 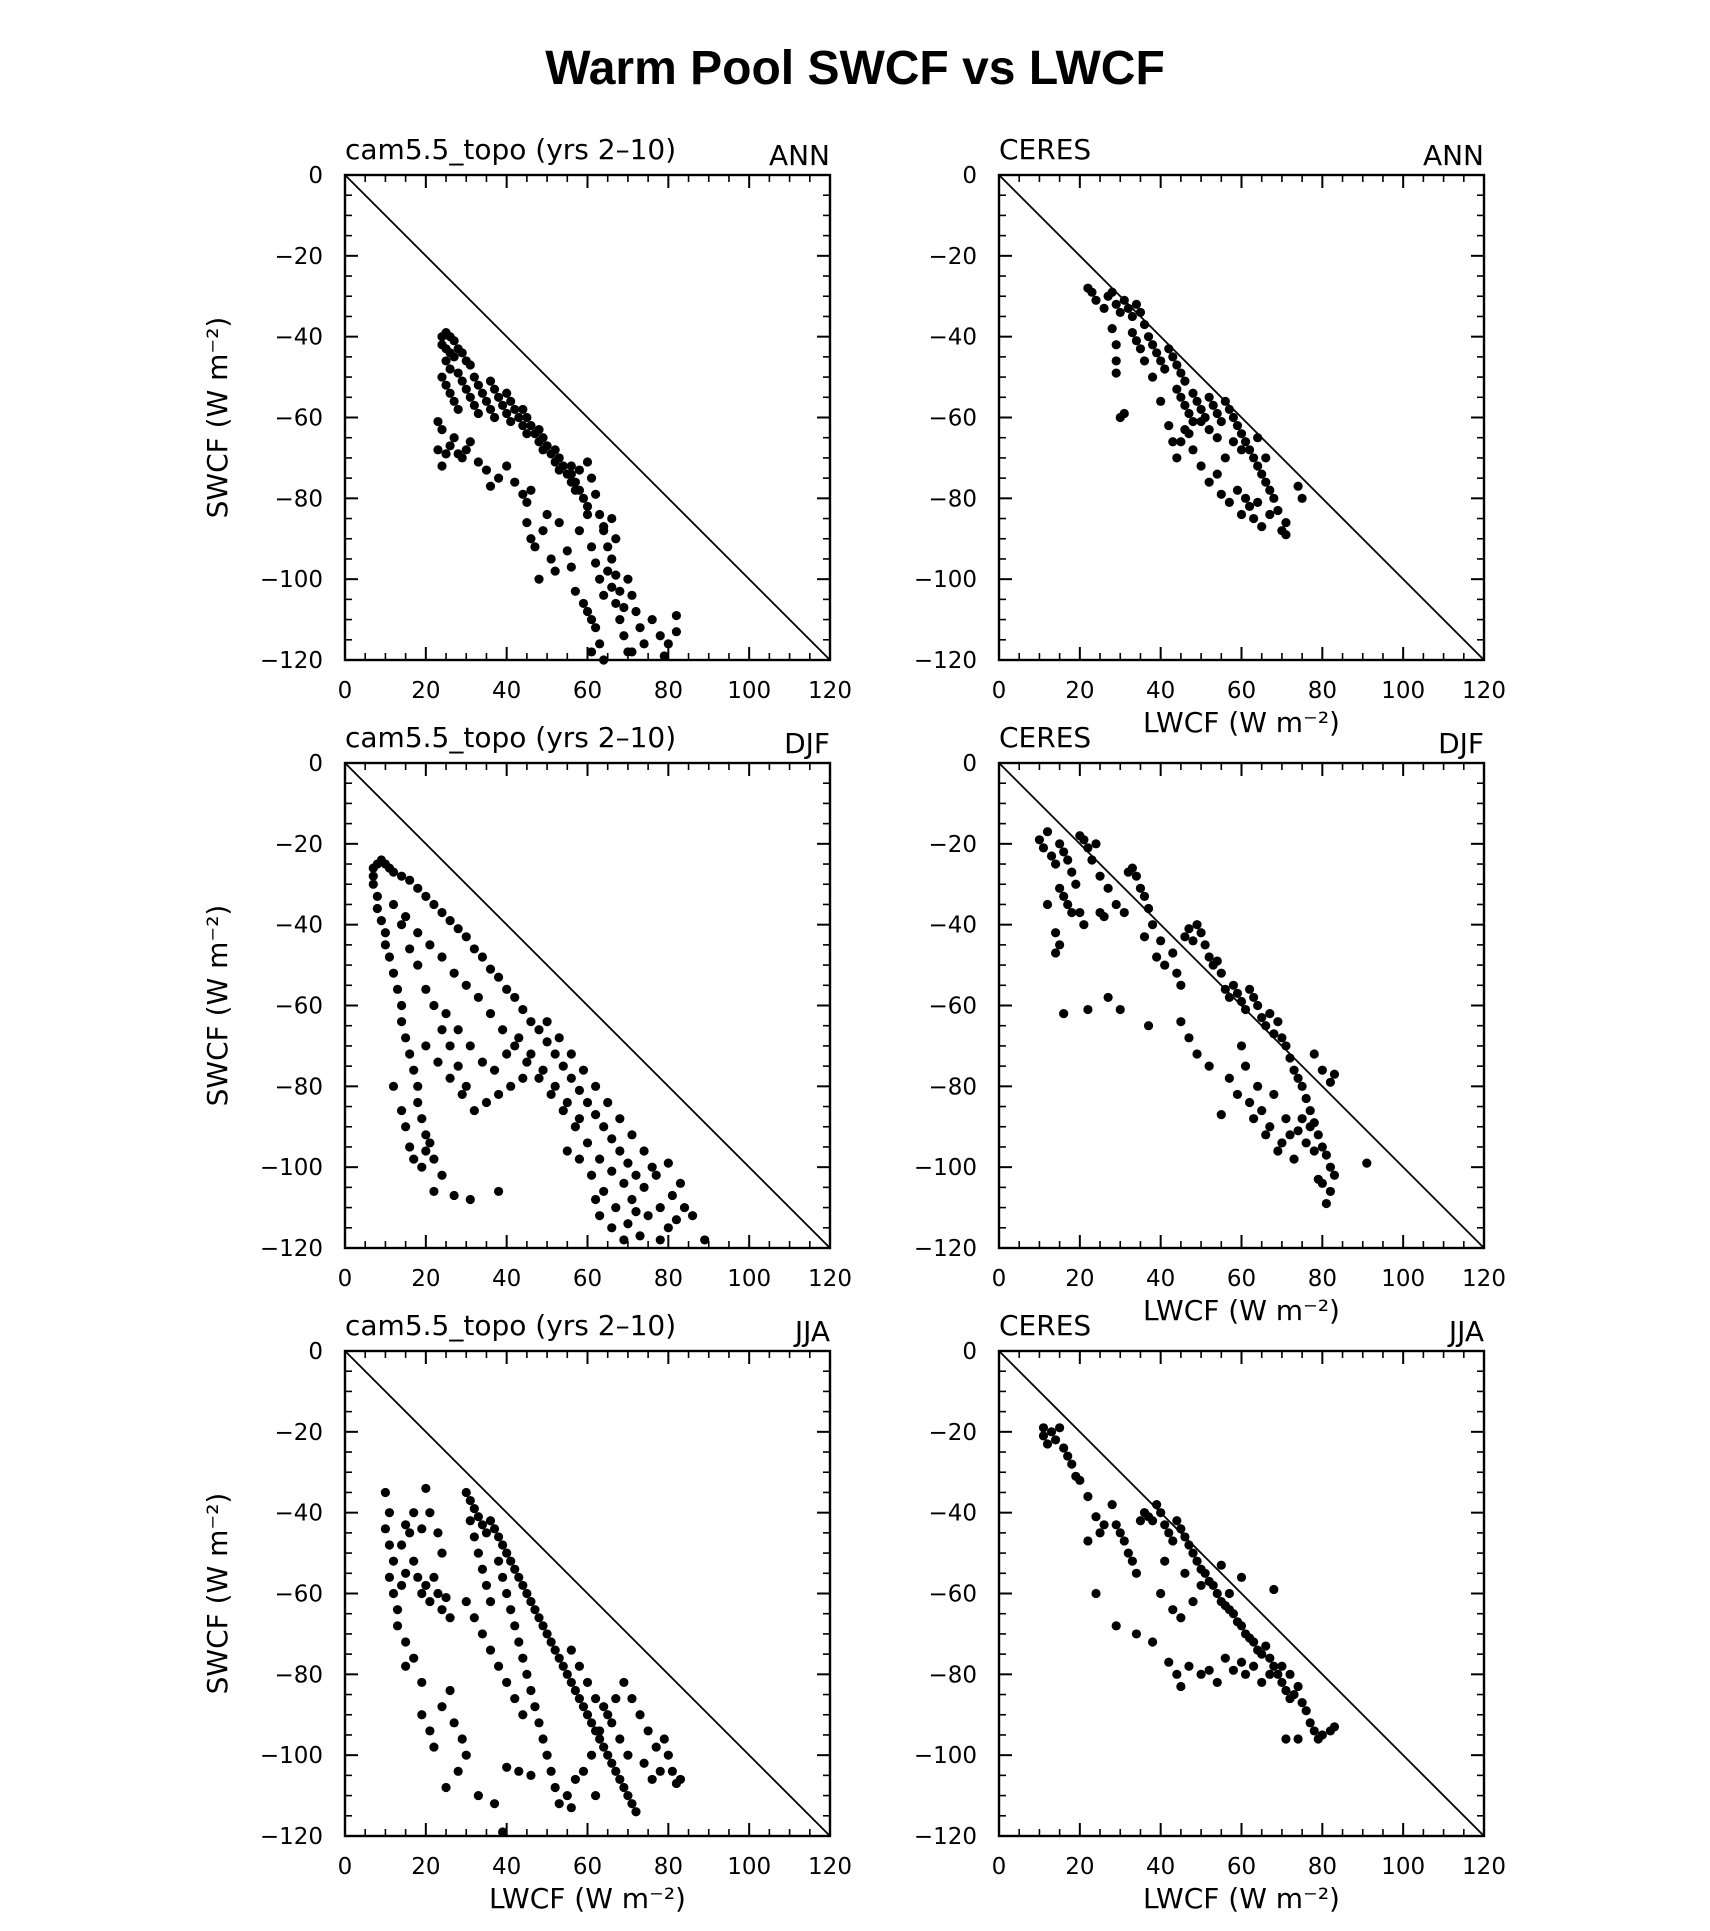 What do you see at coordinates (345, 1279) in the screenshot?
I see `x-tick-label: 0` at bounding box center [345, 1279].